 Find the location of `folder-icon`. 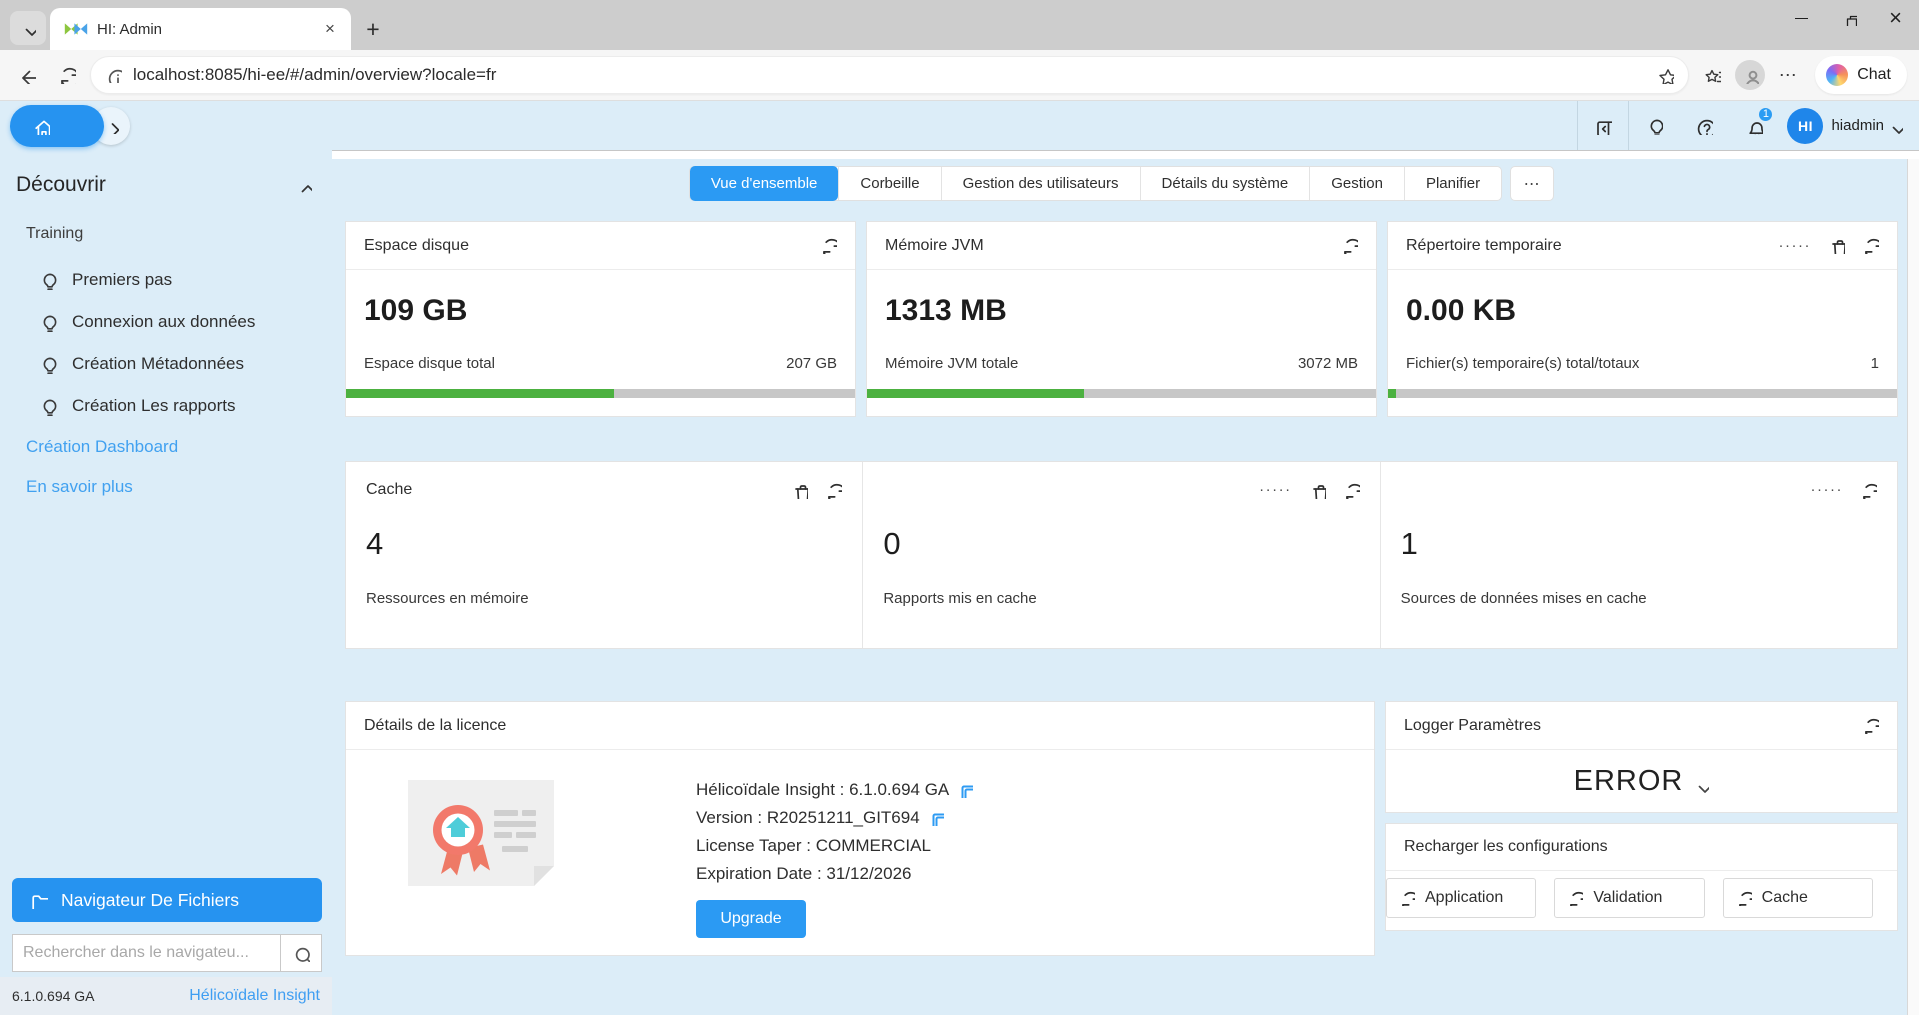

folder-icon is located at coordinates (40, 902).